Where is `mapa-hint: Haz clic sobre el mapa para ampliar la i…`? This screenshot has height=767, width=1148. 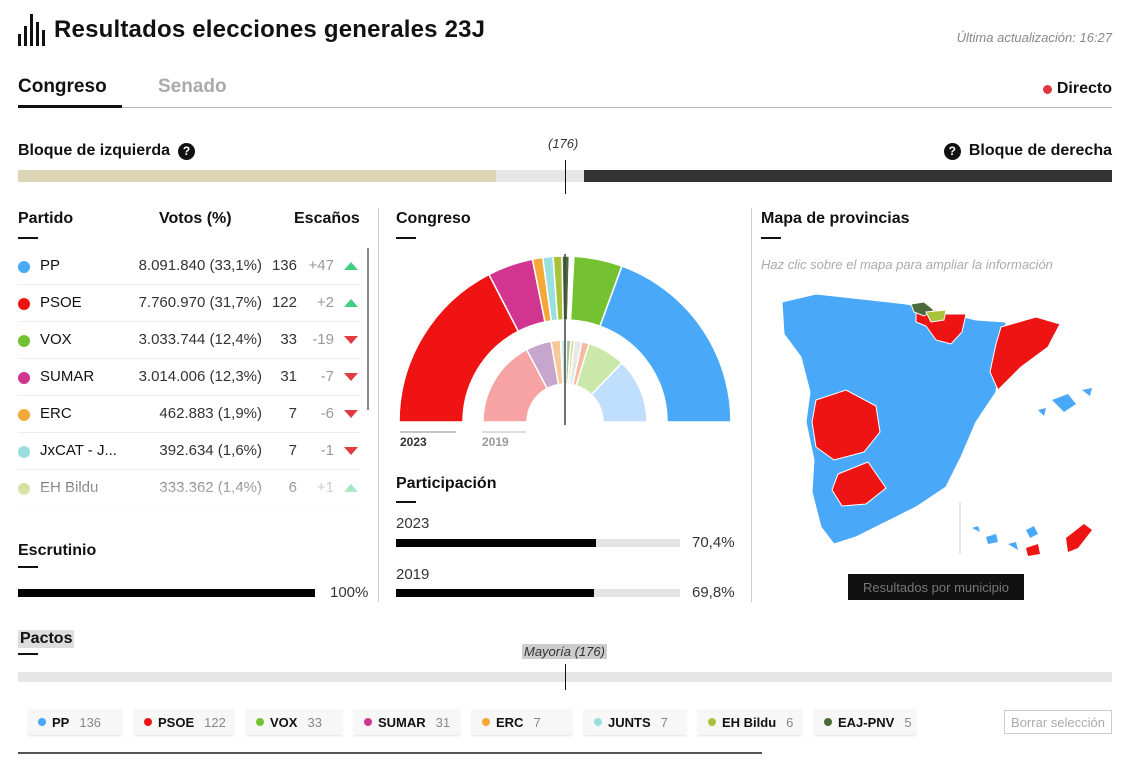 mapa-hint: Haz clic sobre el mapa para ampliar la i… is located at coordinates (907, 264).